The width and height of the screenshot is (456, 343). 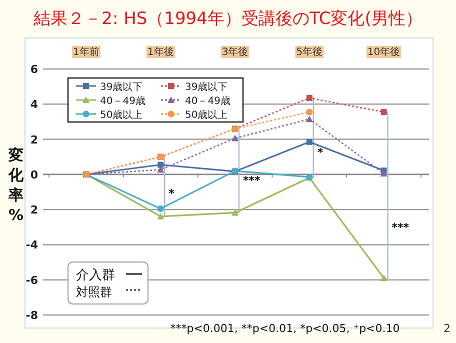 I want to click on annotation: 対照群, so click(x=94, y=292).